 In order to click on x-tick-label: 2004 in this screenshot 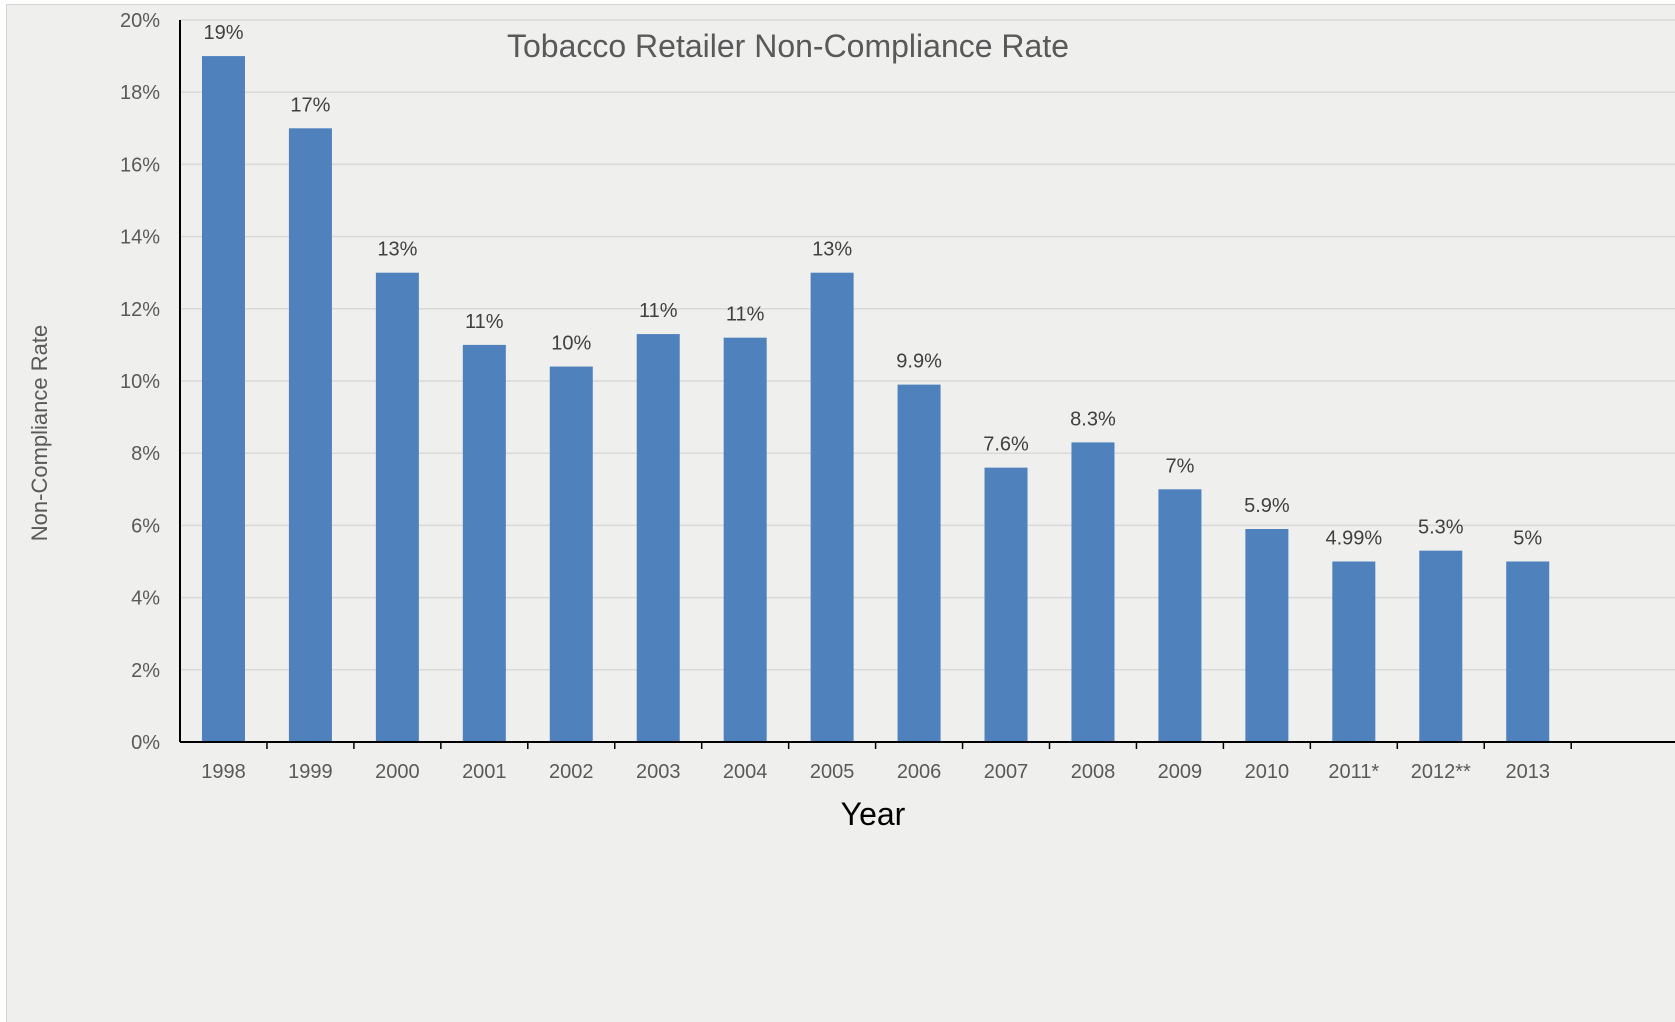, I will do `click(745, 772)`.